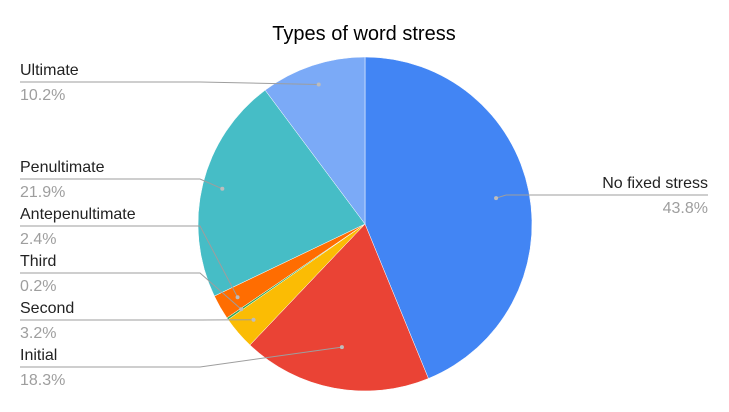 The height and width of the screenshot is (412, 729). What do you see at coordinates (42, 192) in the screenshot?
I see `slice-percent-penultimate: 21.9%` at bounding box center [42, 192].